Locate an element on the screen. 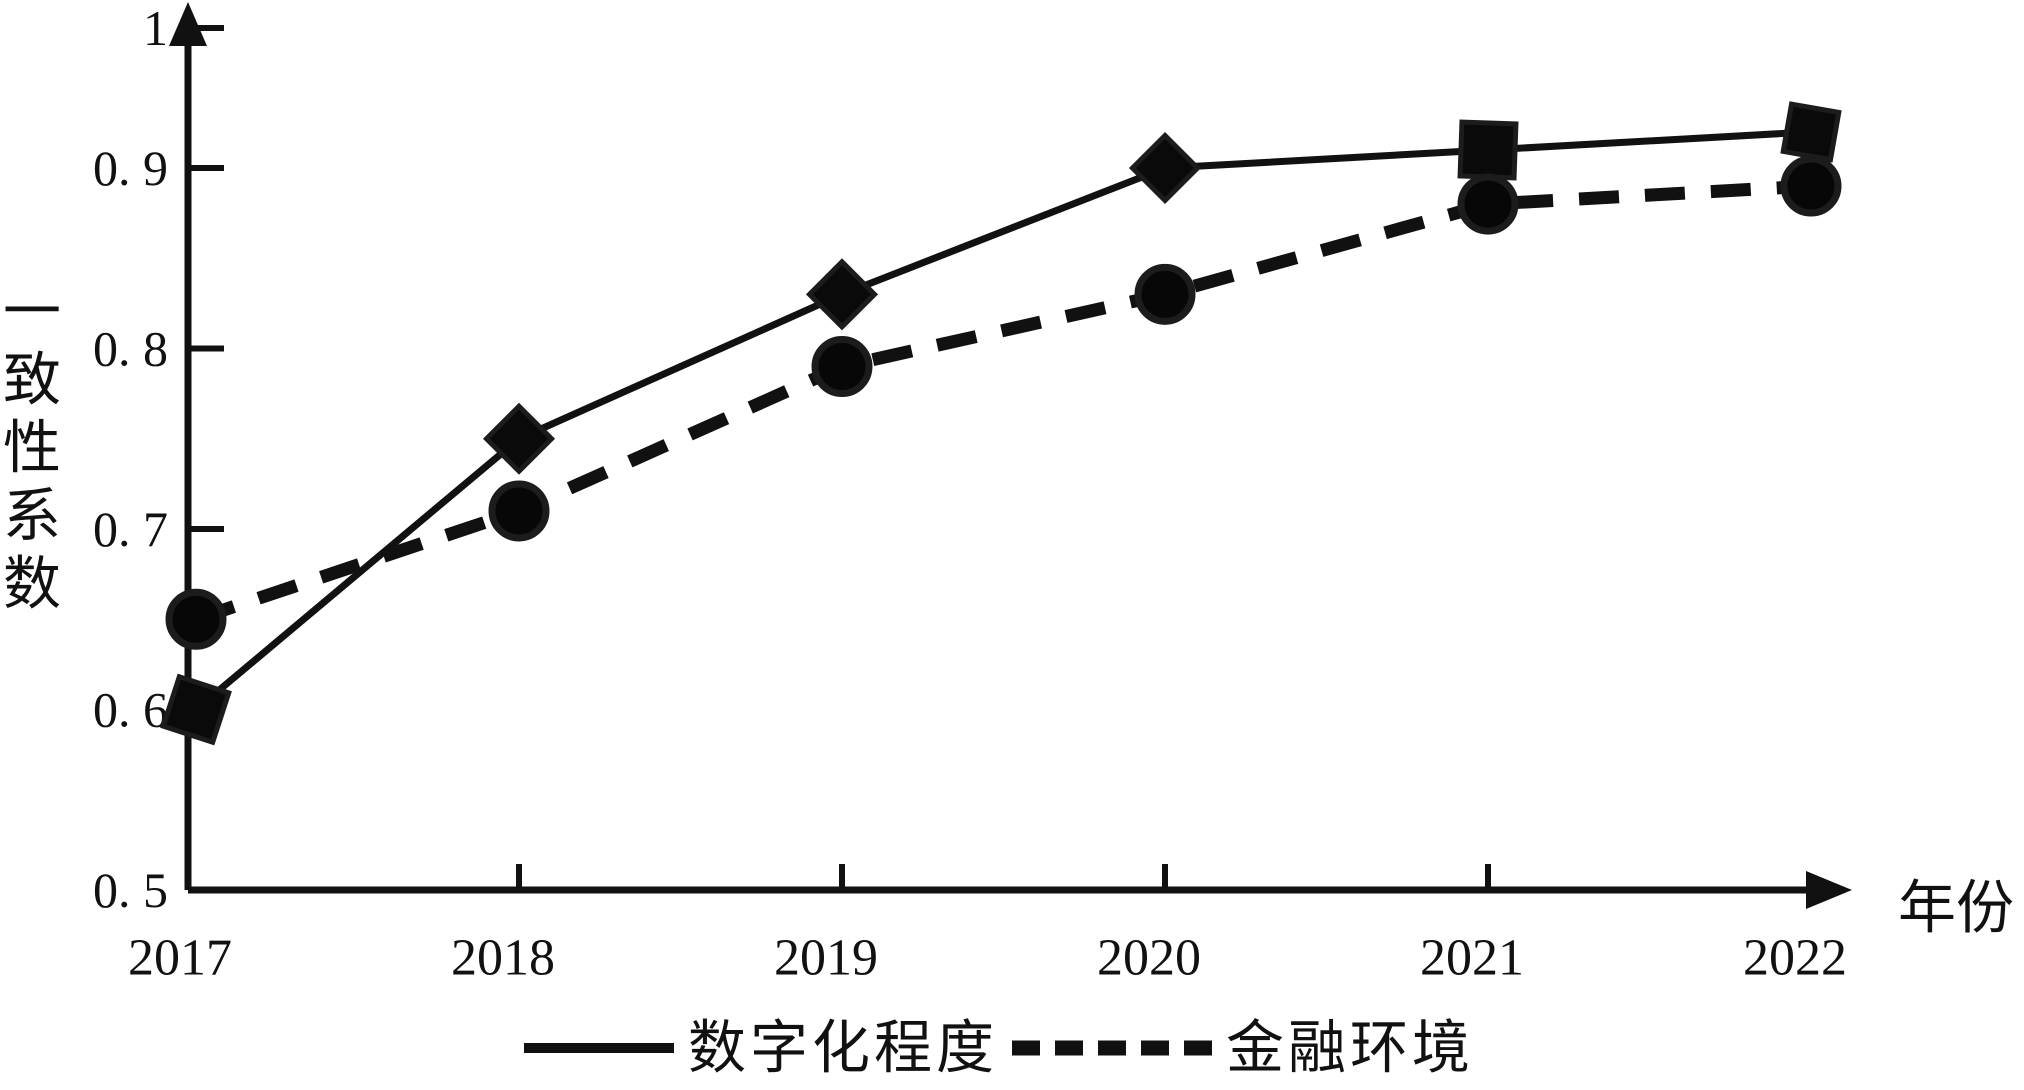  legend-label-financial-environment: 金融环境 is located at coordinates (1350, 1048).